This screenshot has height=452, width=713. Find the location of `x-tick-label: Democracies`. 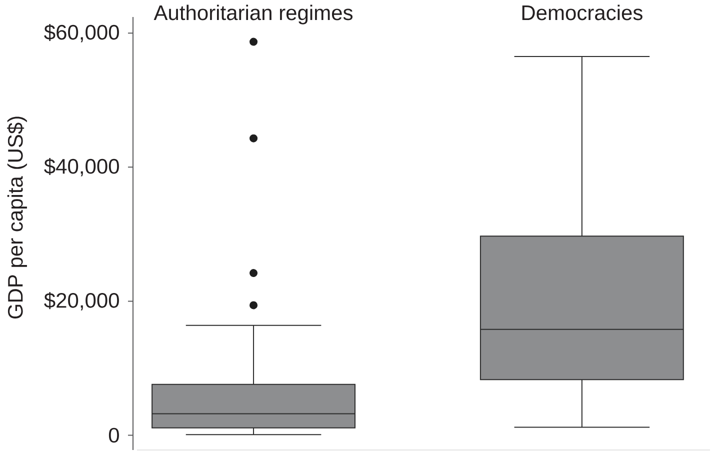

x-tick-label: Democracies is located at coordinates (582, 12).